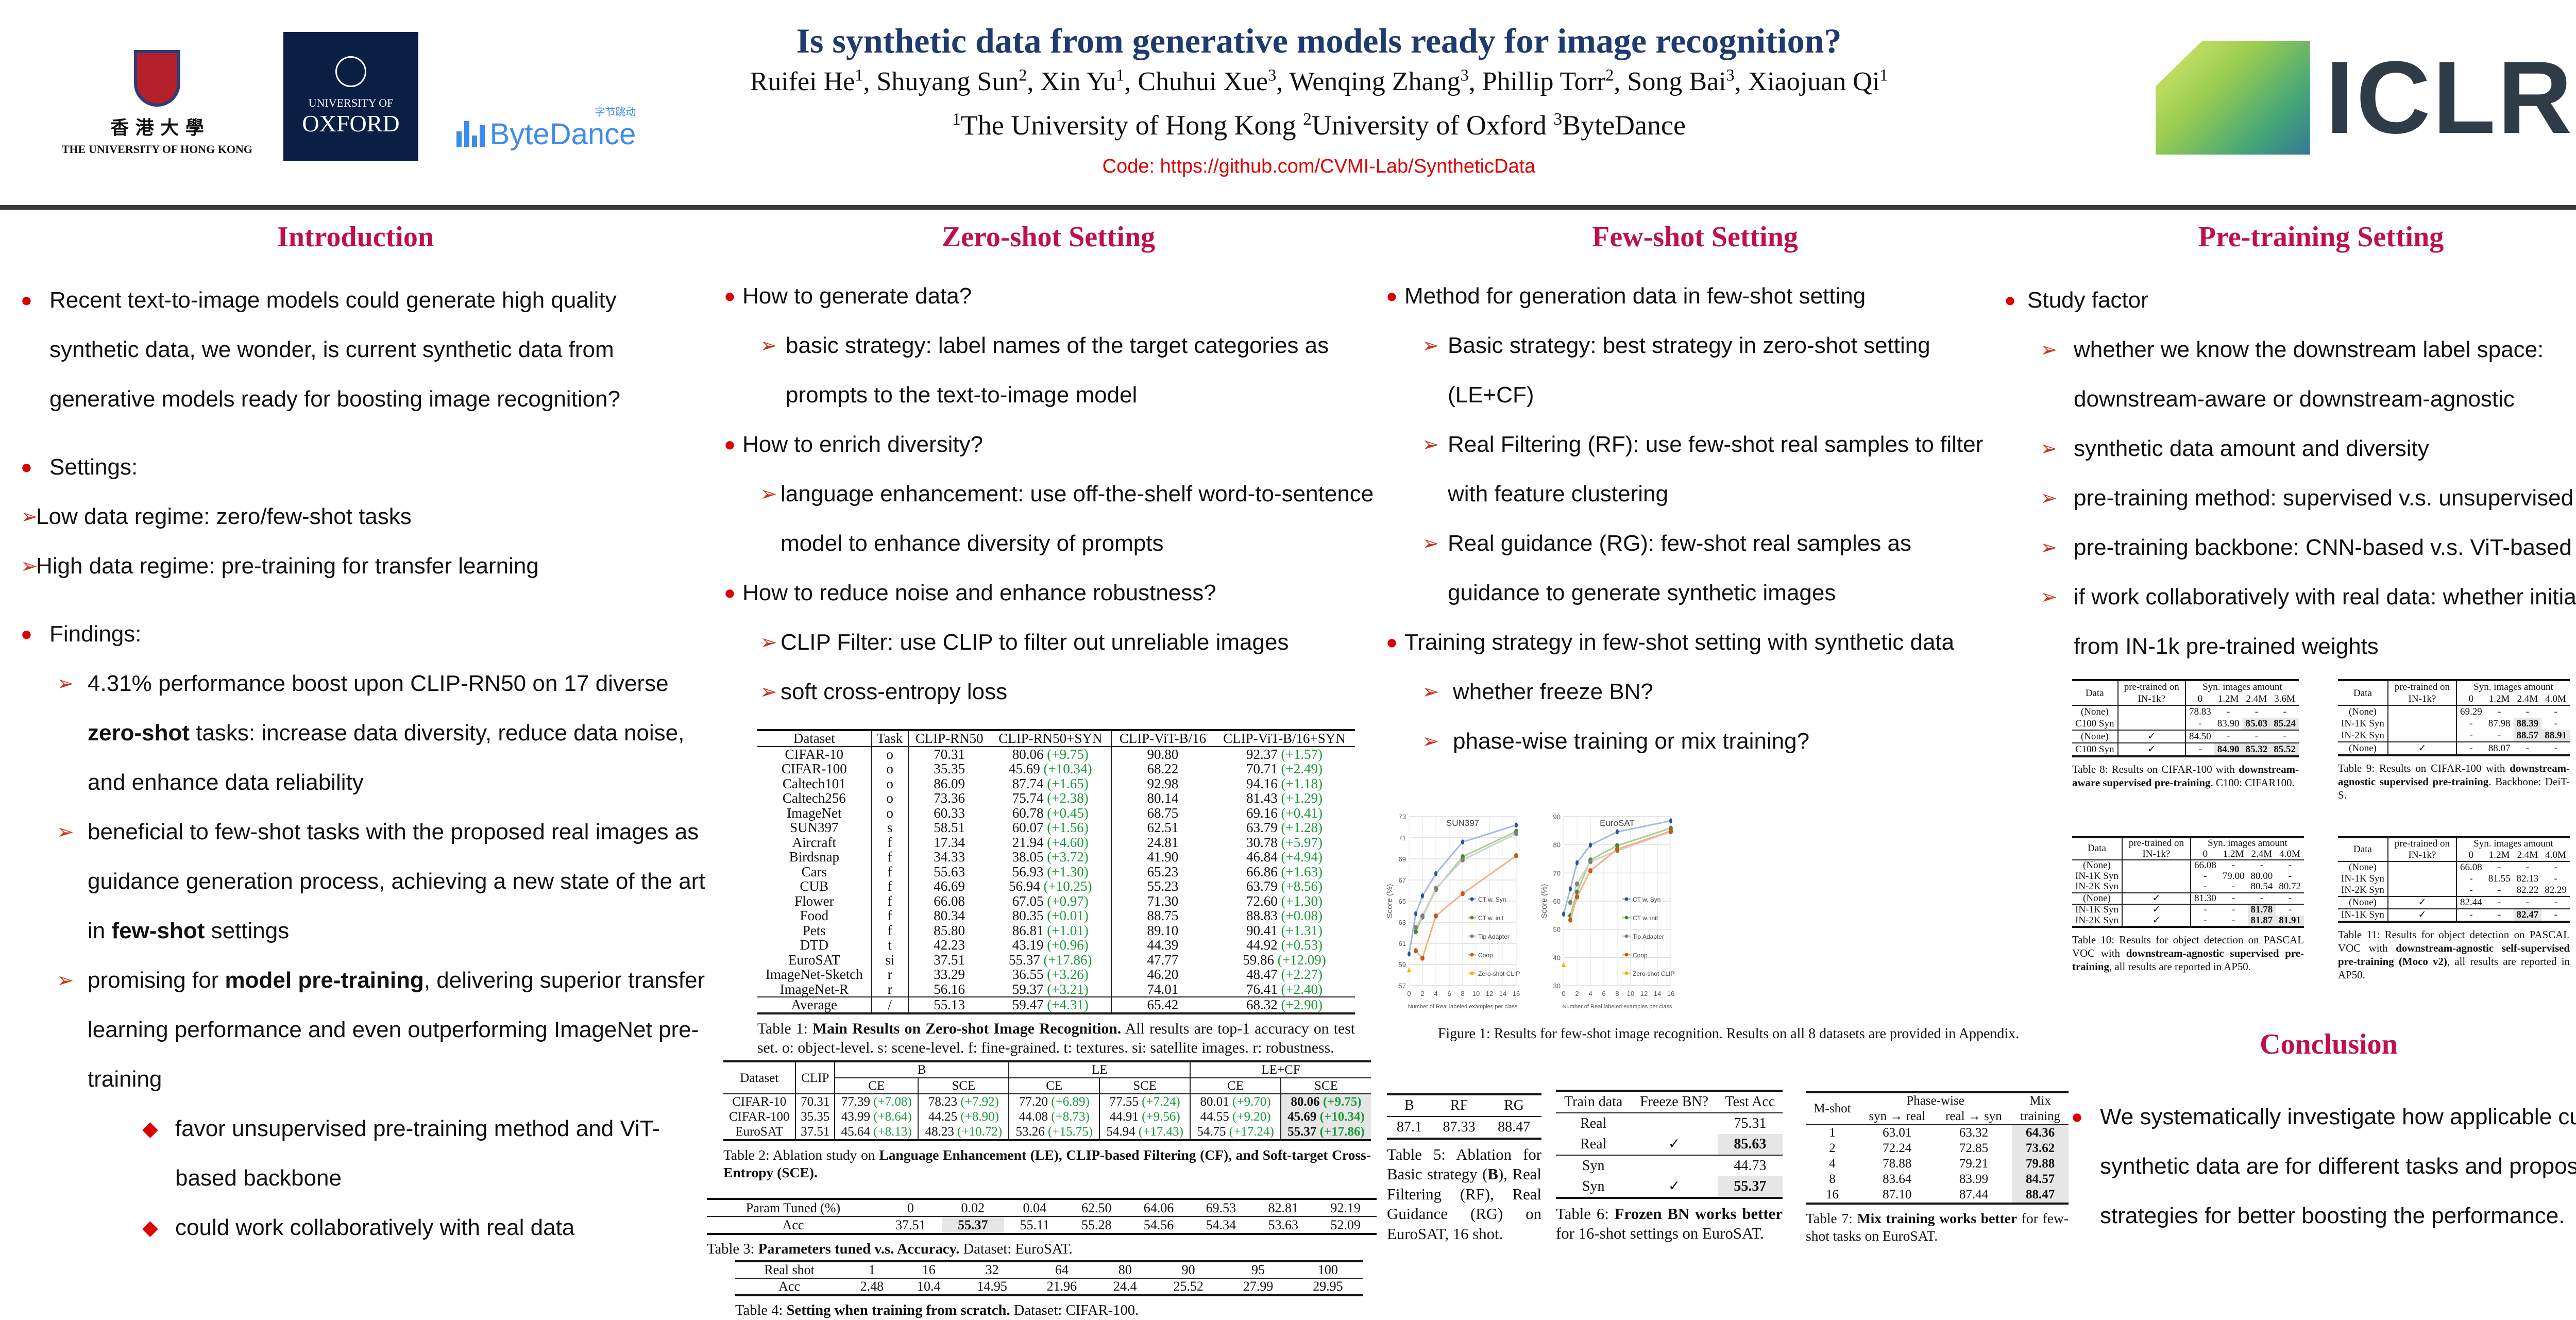 Image resolution: width=2576 pixels, height=1320 pixels. I want to click on fs-training-phase-mix: phase-wise training or mix training?, so click(1695, 741).